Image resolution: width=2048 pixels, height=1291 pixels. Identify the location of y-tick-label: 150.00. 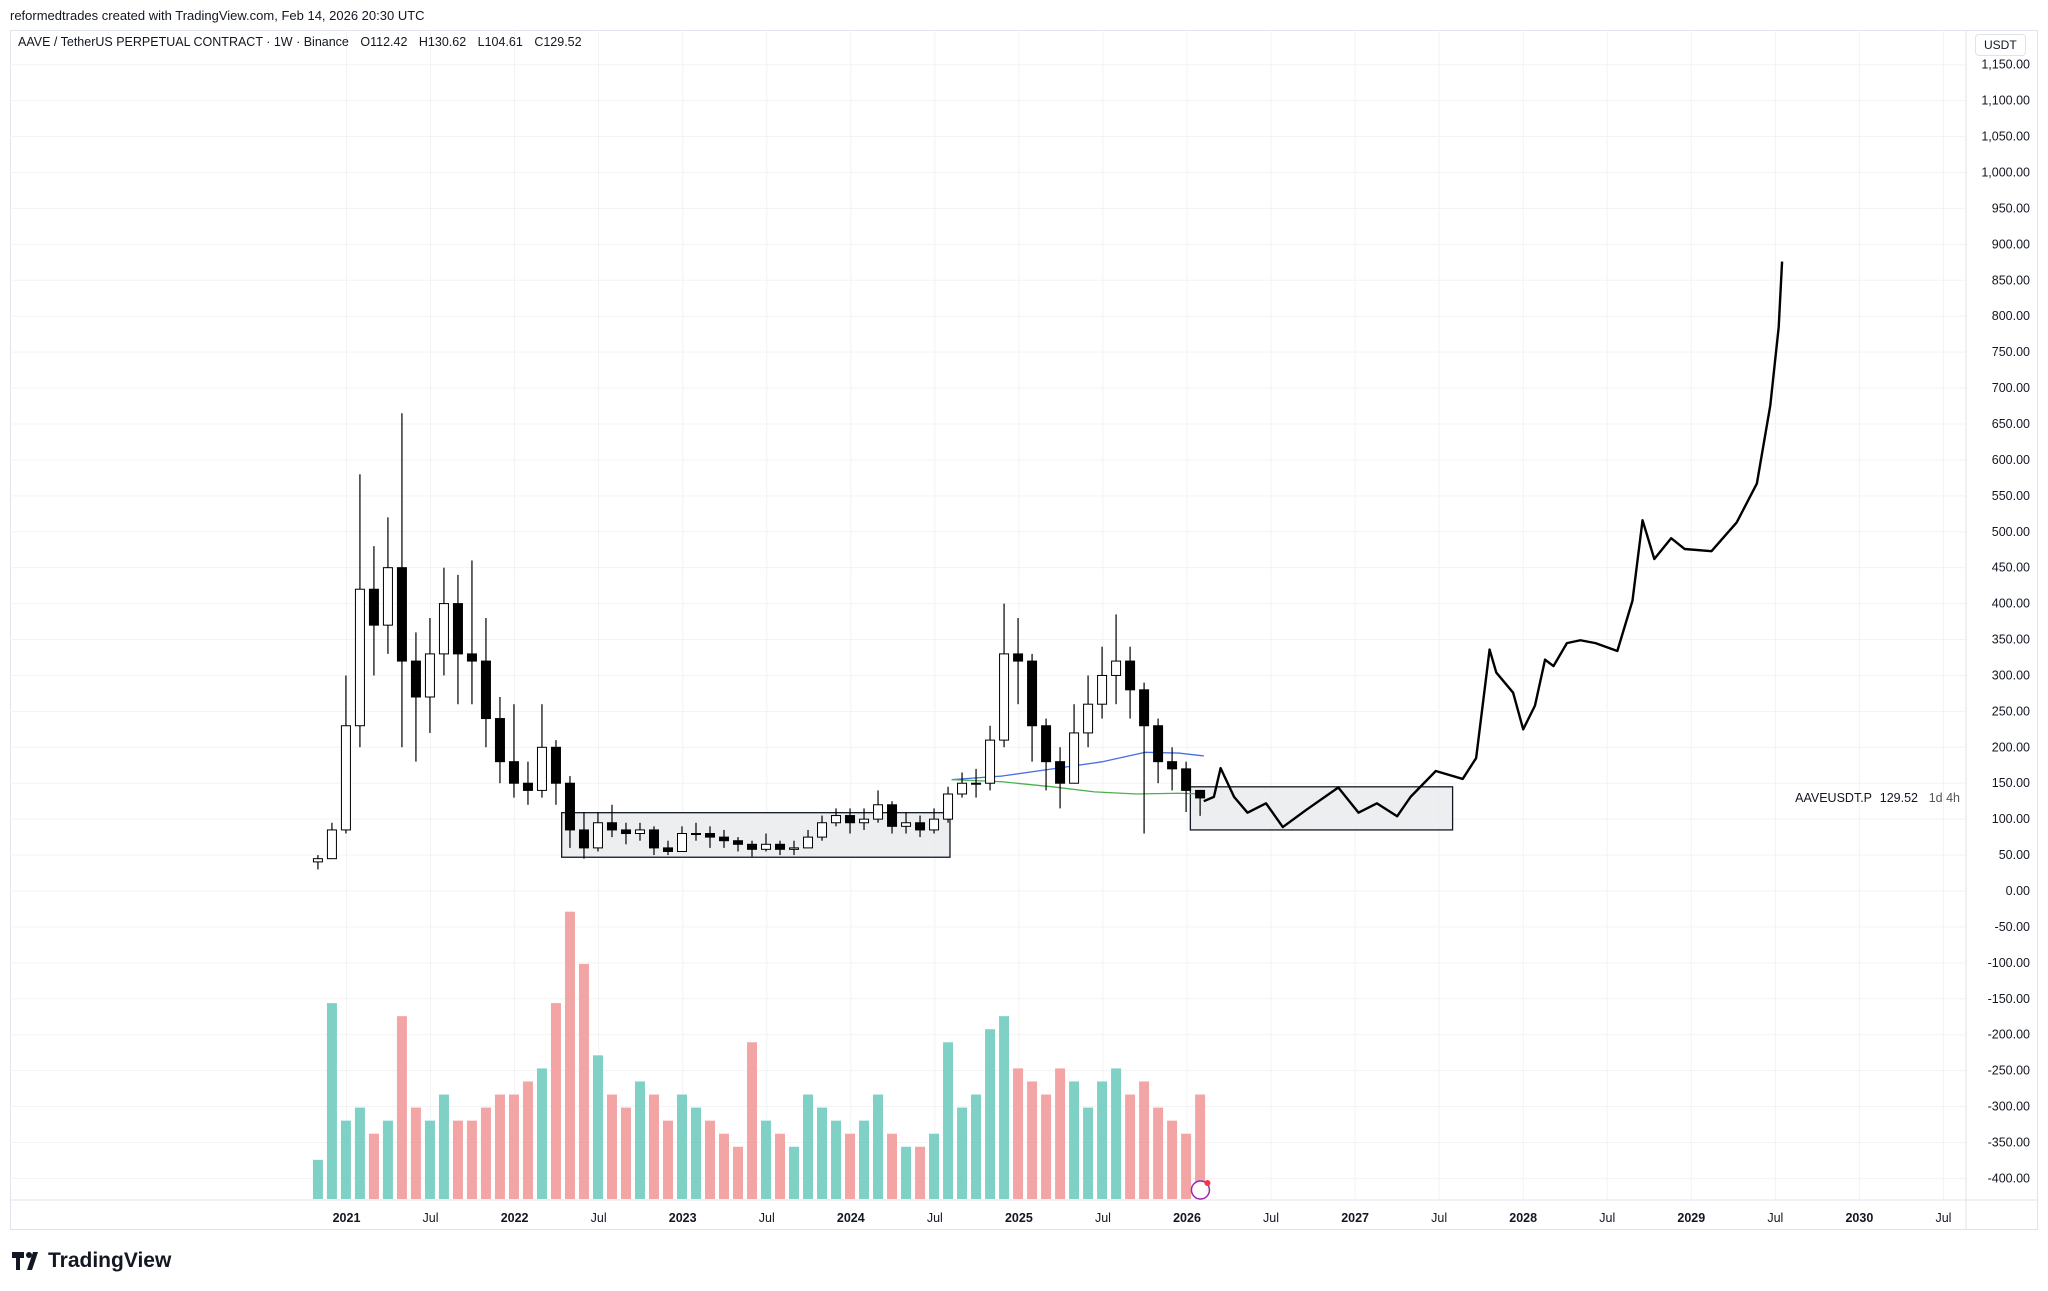
(2011, 783).